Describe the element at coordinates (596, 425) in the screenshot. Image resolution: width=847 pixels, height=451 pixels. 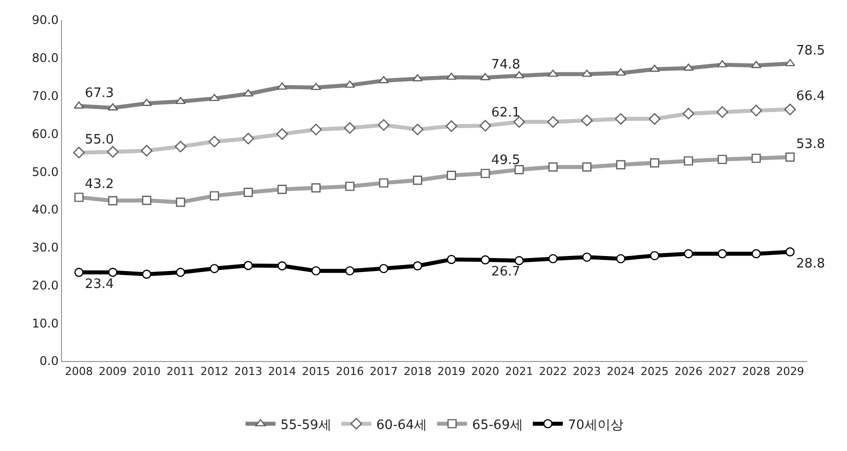
I see `legend-label: 70세이상` at that location.